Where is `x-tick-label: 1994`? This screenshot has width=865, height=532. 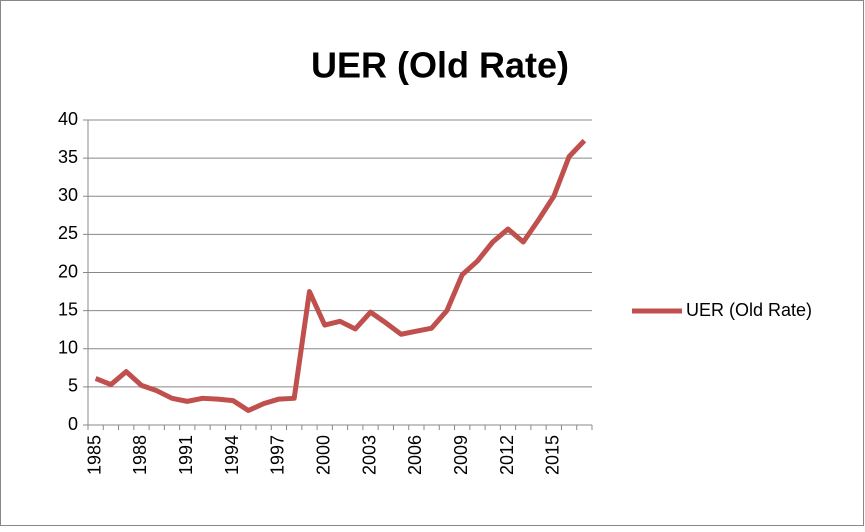 x-tick-label: 1994 is located at coordinates (232, 455).